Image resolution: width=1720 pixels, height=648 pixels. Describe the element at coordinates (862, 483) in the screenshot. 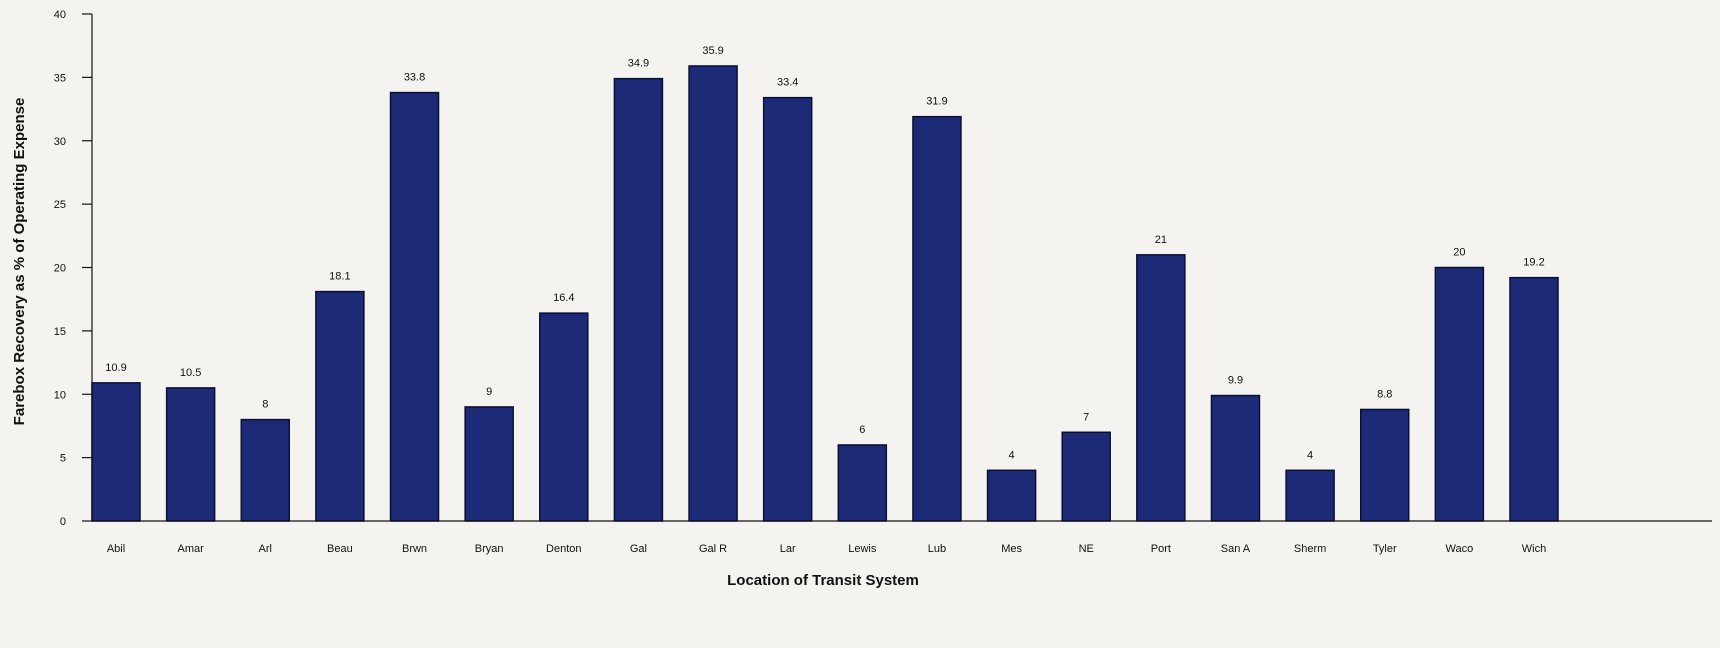

I see `bar-lewis` at that location.